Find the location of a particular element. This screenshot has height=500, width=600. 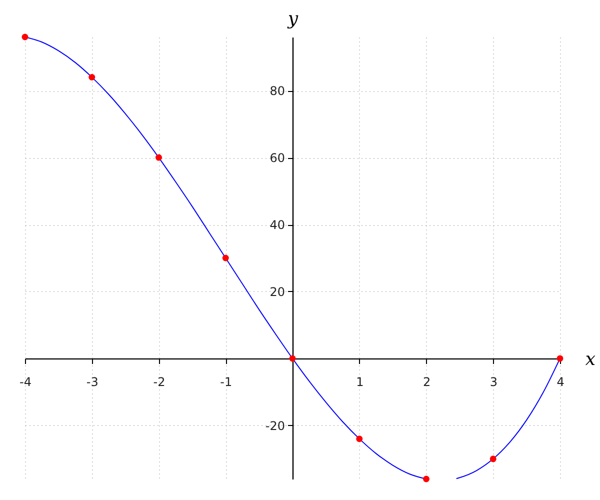

x-tick-label: -2 is located at coordinates (159, 381).